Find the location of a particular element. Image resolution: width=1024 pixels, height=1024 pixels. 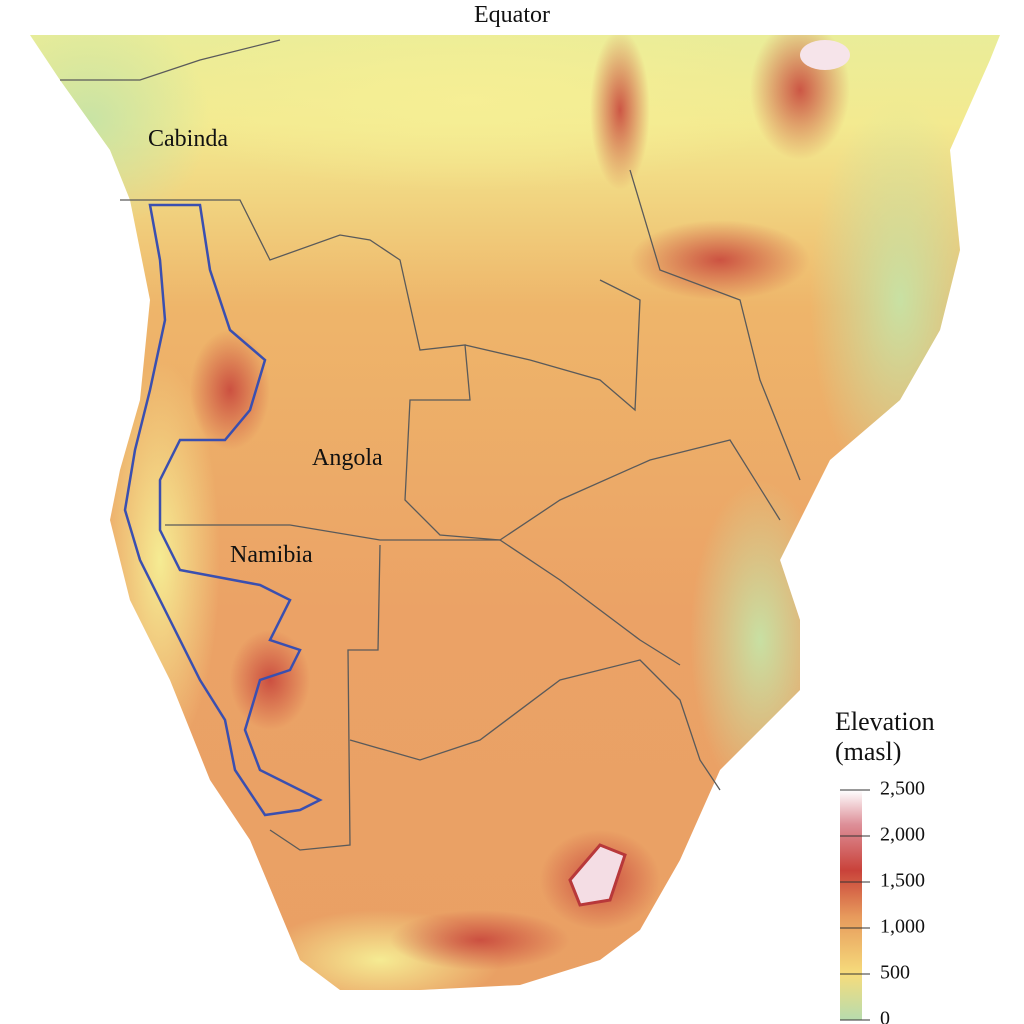

tick-label: 2,000 is located at coordinates (902, 835).